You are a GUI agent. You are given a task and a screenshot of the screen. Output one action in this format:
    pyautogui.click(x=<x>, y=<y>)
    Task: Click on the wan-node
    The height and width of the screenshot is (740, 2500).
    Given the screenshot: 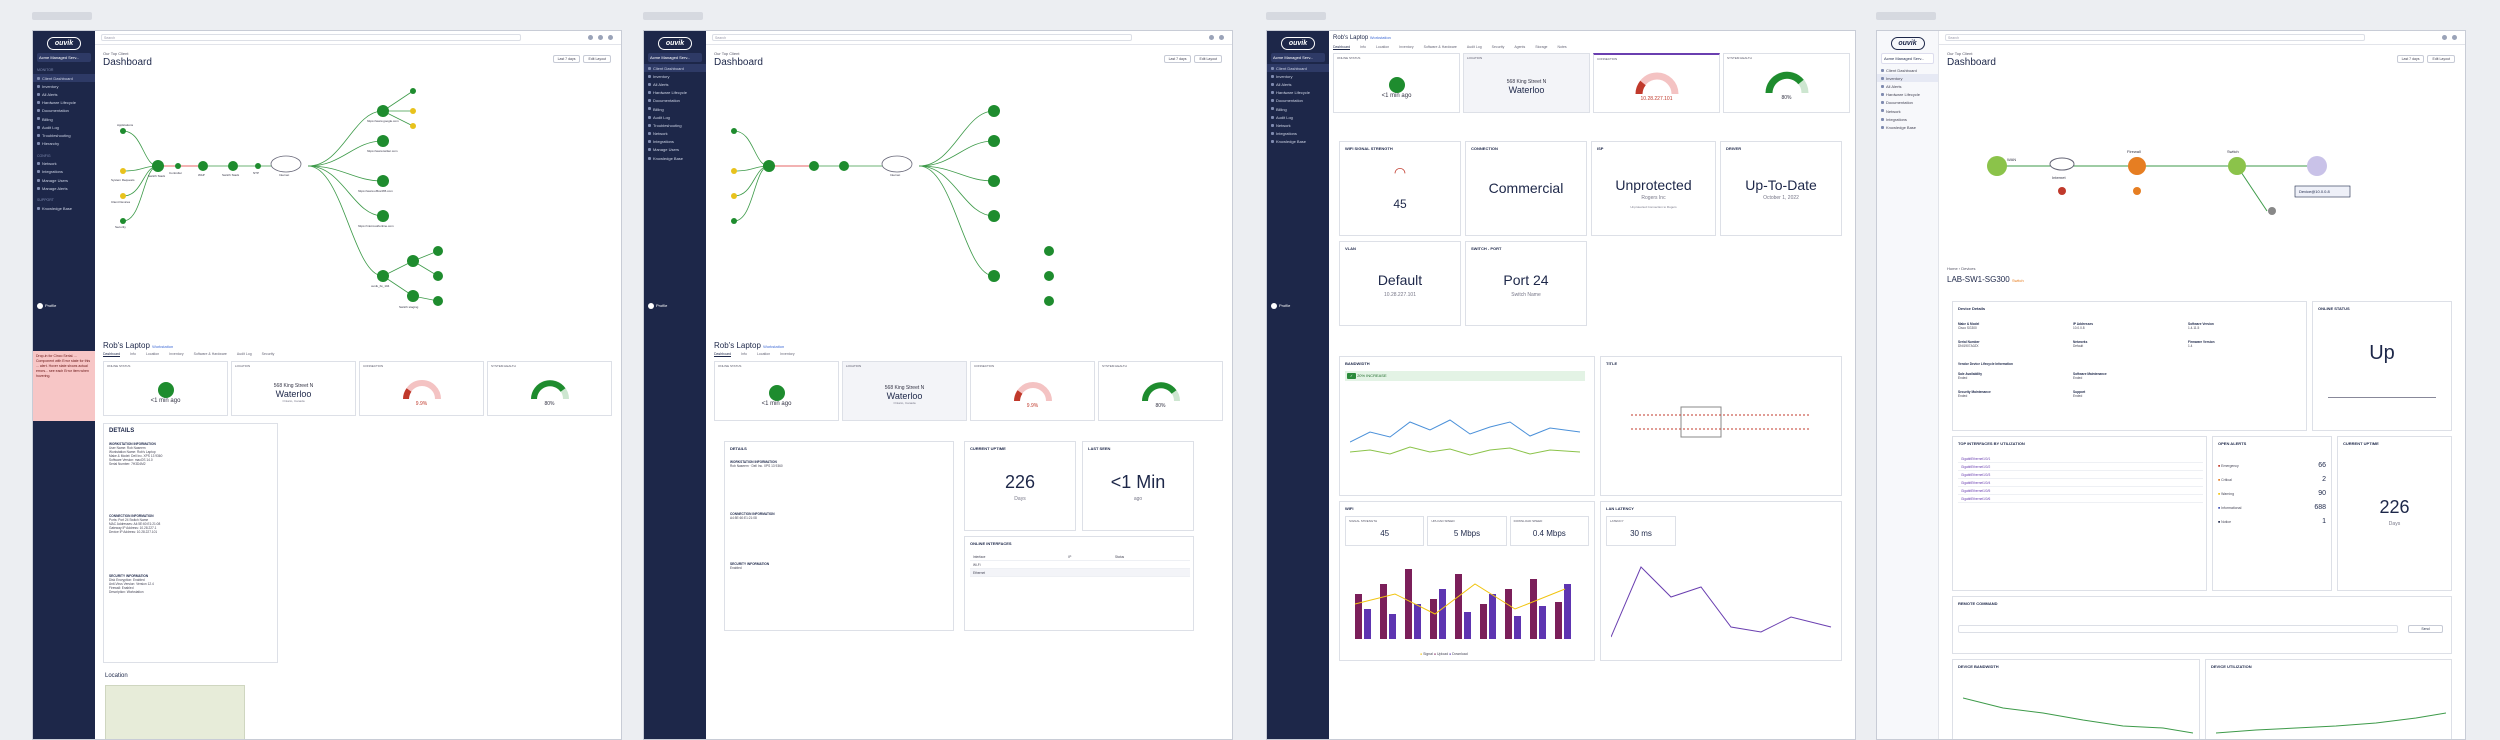 What is the action you would take?
    pyautogui.click(x=1997, y=166)
    